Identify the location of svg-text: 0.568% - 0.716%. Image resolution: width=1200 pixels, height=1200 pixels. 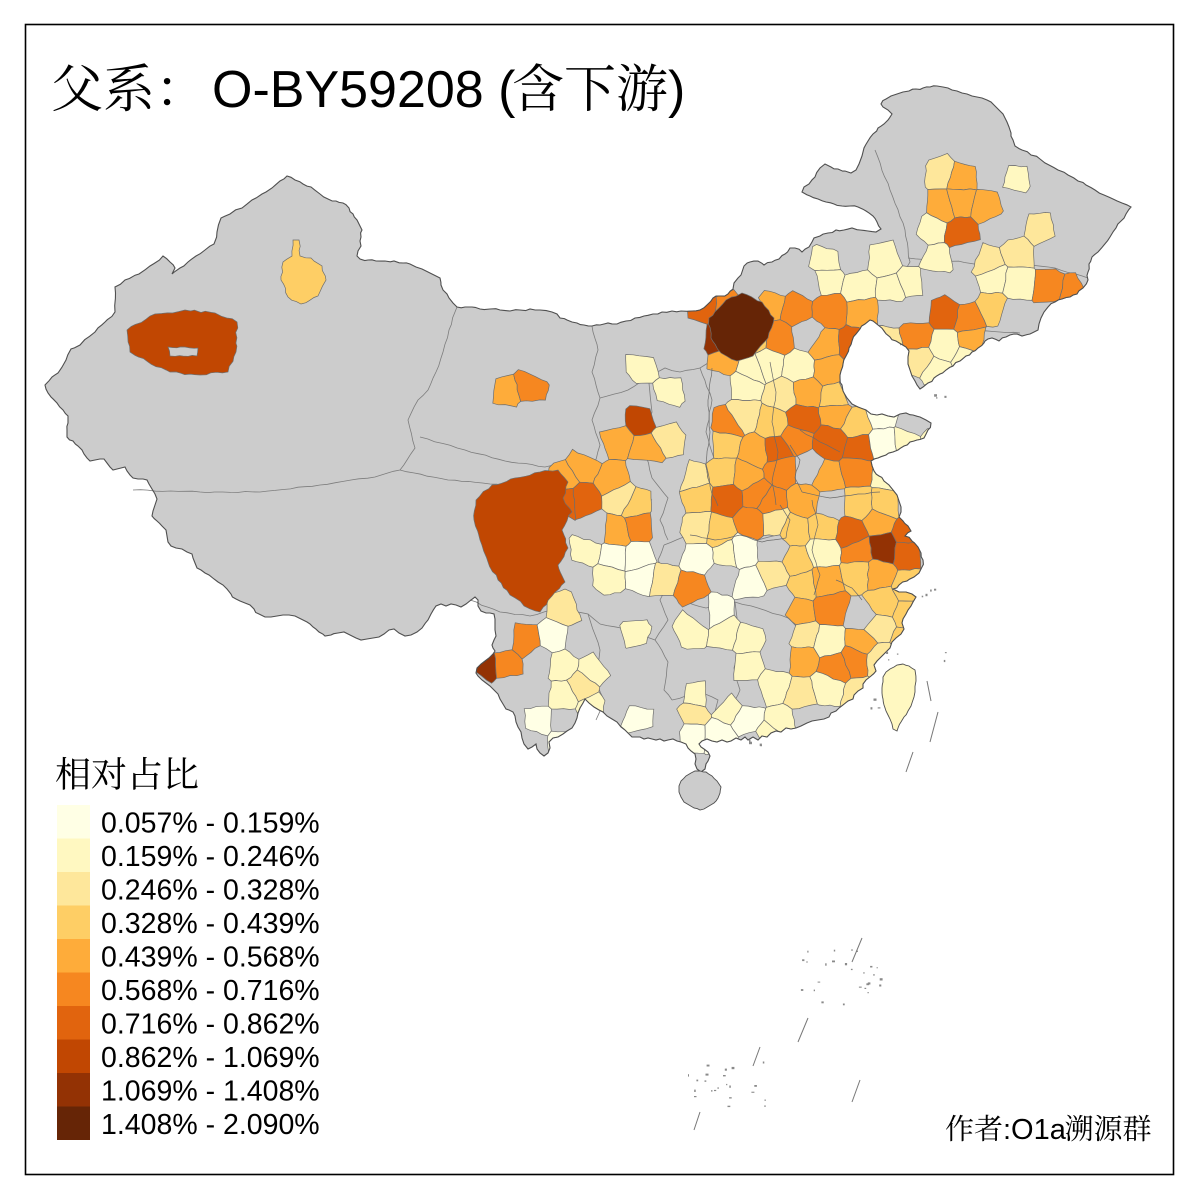
(210, 991).